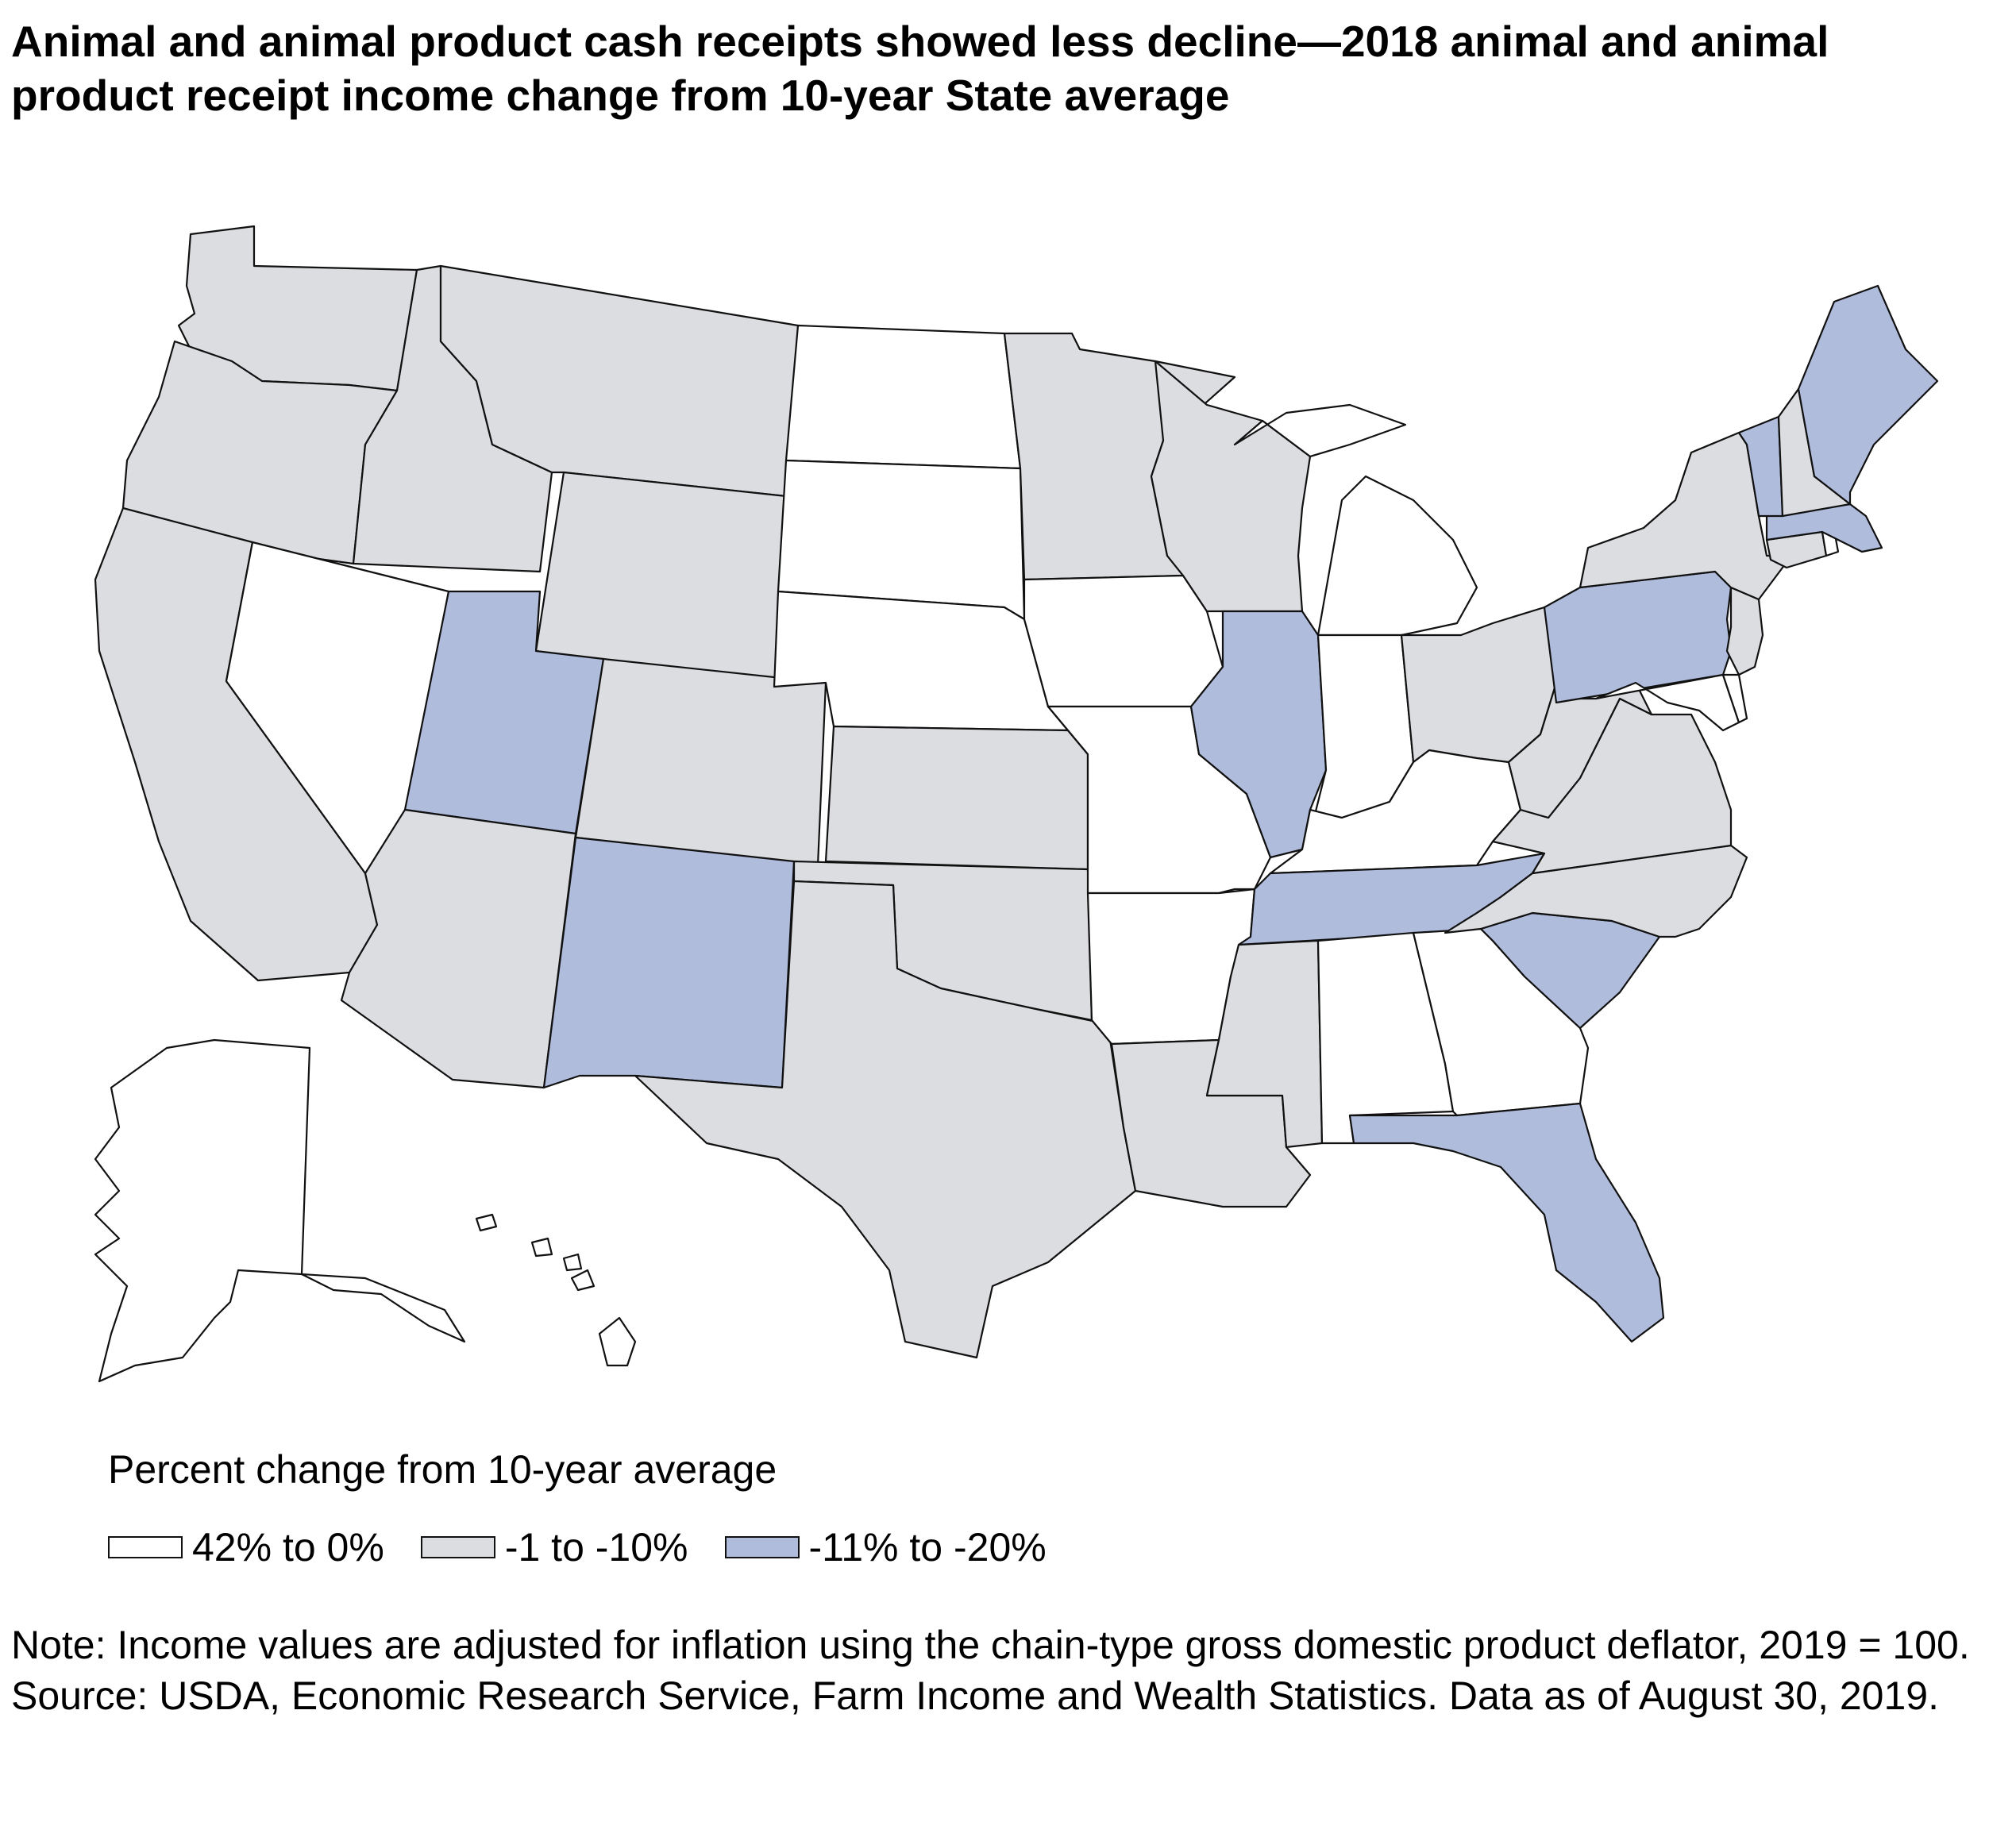  I want to click on legend-label-mid: -1 to -10%, so click(596, 1548).